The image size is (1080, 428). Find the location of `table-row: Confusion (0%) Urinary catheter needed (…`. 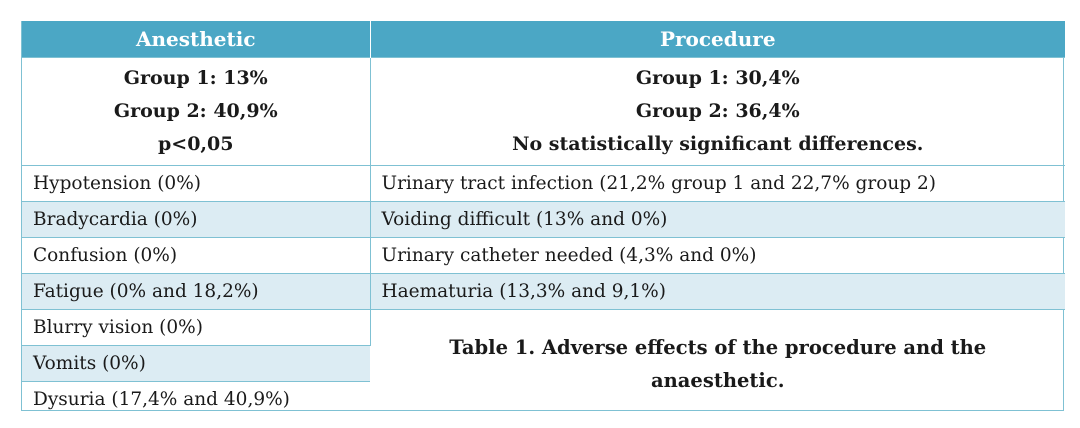

table-row: Confusion (0%) Urinary catheter needed (… is located at coordinates (543, 255).